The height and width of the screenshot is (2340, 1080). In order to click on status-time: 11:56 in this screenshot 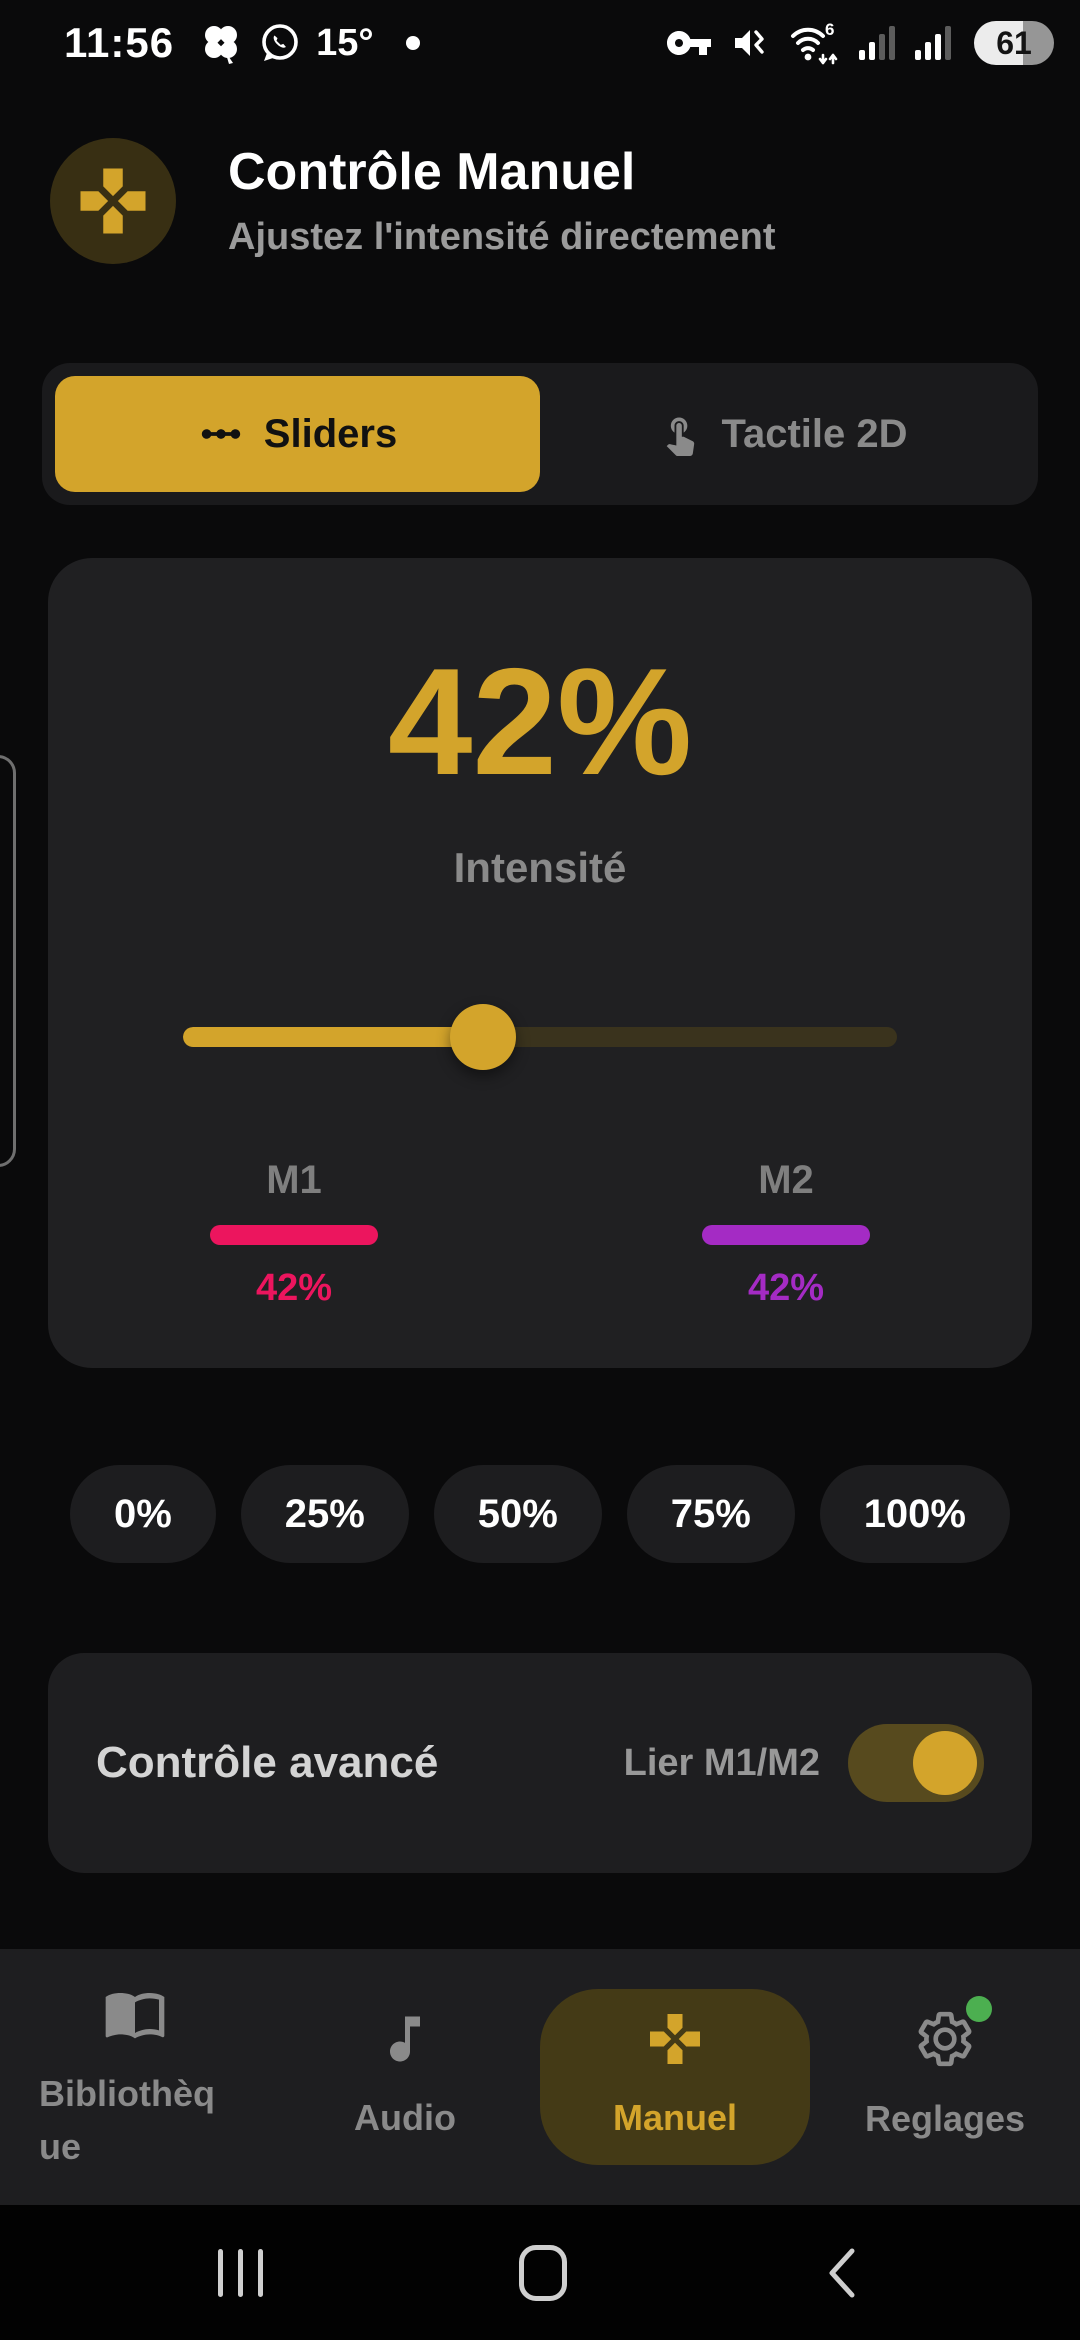, I will do `click(119, 42)`.